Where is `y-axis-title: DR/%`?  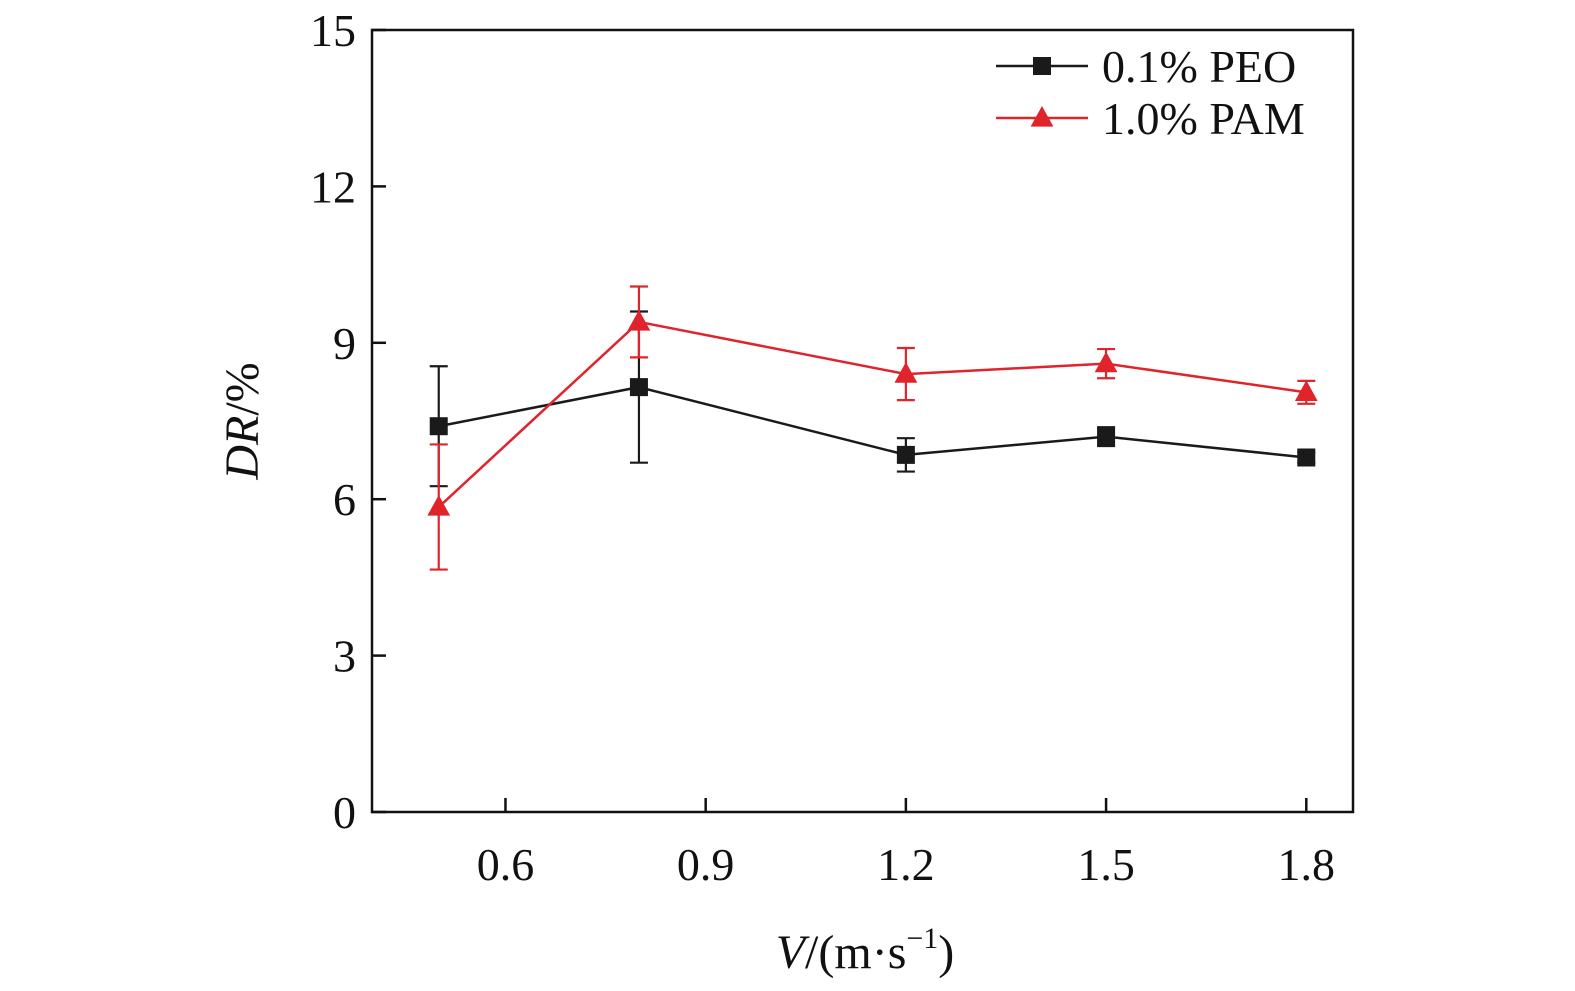
y-axis-title: DR/% is located at coordinates (242, 421).